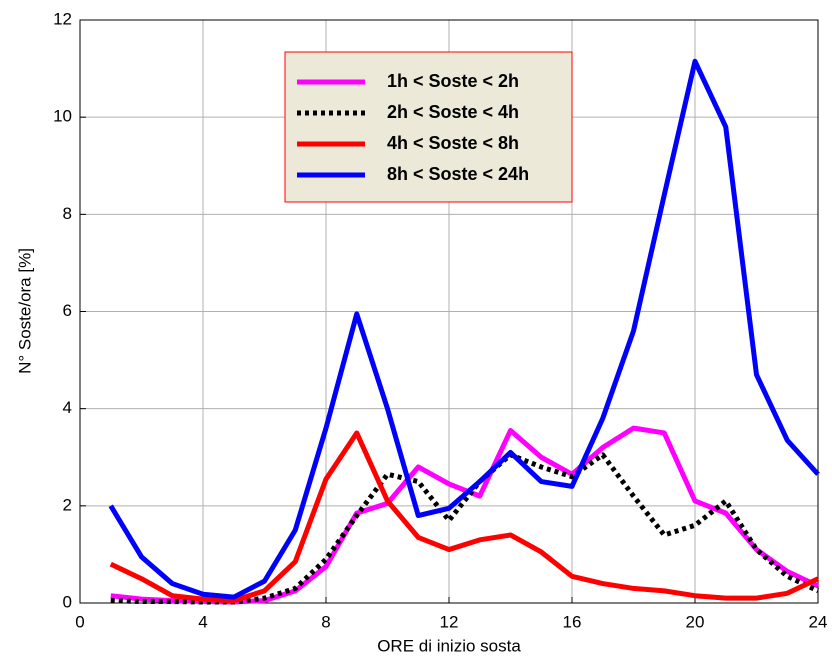 Image resolution: width=832 pixels, height=660 pixels. I want to click on legend-label: 1h < Soste < 2h, so click(453, 81).